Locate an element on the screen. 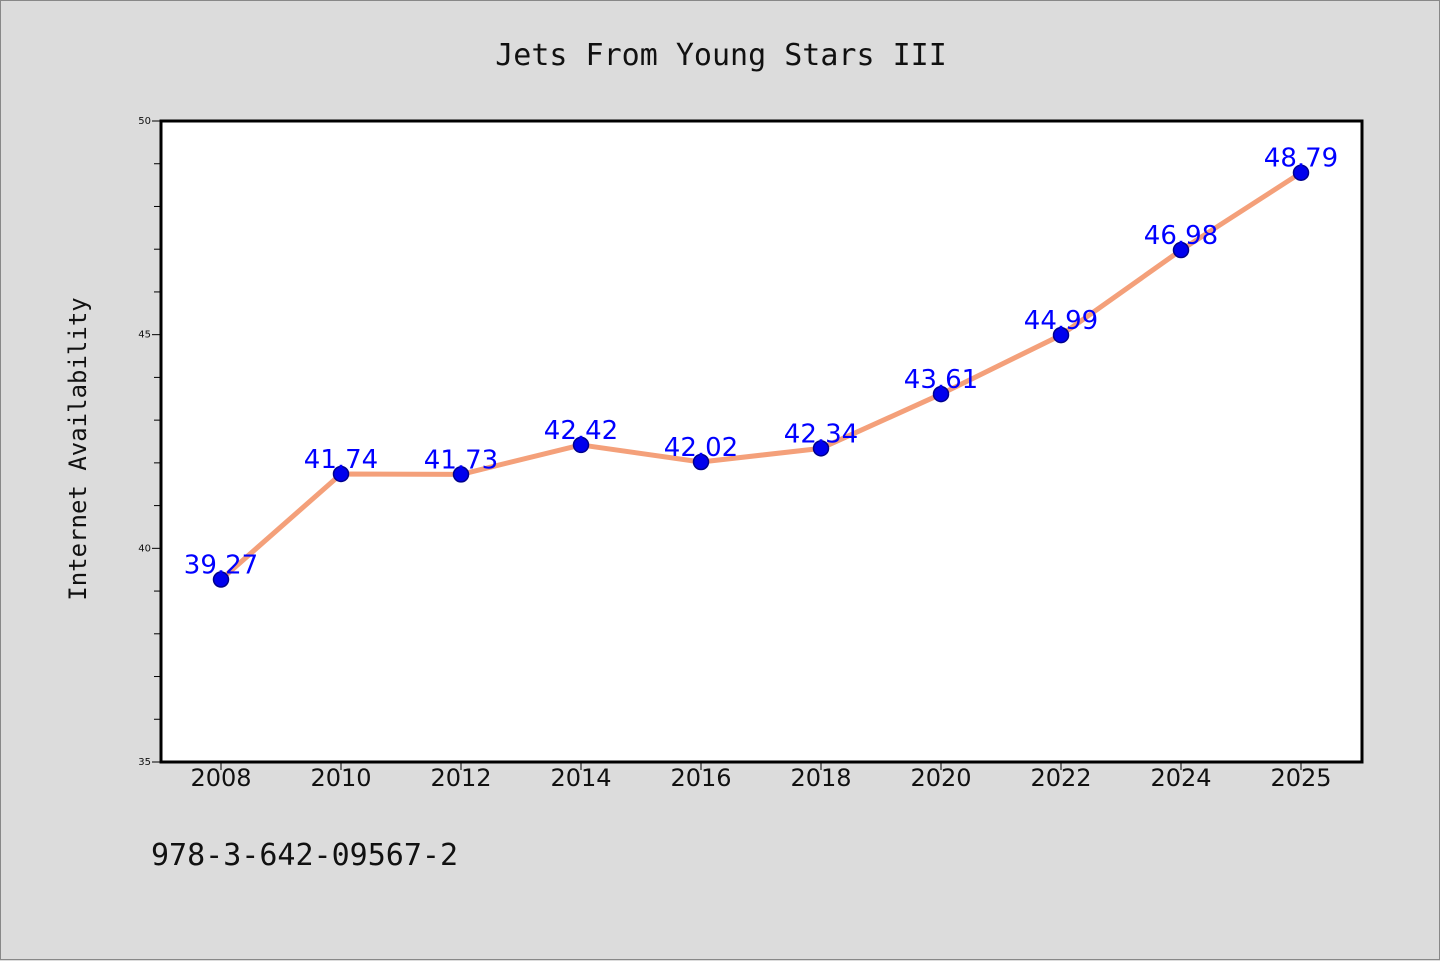 The width and height of the screenshot is (1440, 961). data-label: 41.73 is located at coordinates (461, 460).